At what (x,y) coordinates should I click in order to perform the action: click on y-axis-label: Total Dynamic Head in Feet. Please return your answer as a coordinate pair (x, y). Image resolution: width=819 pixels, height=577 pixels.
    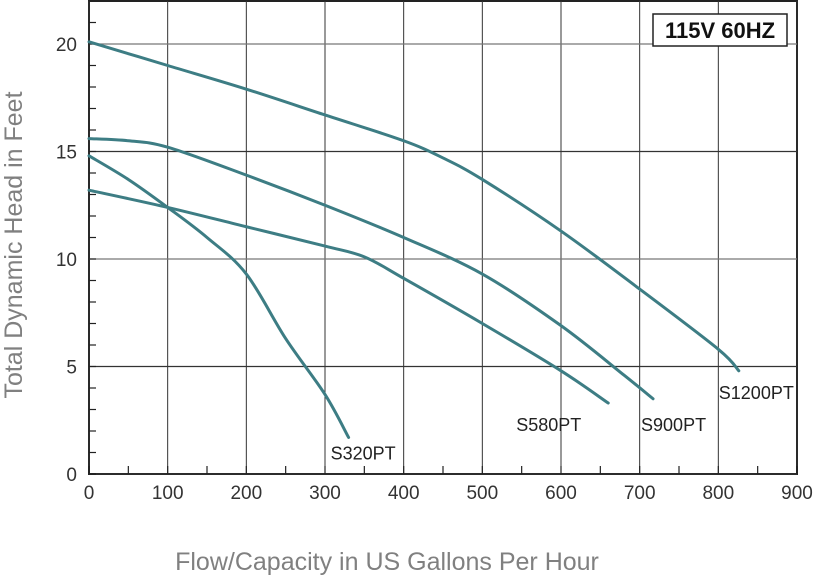
    Looking at the image, I should click on (14, 244).